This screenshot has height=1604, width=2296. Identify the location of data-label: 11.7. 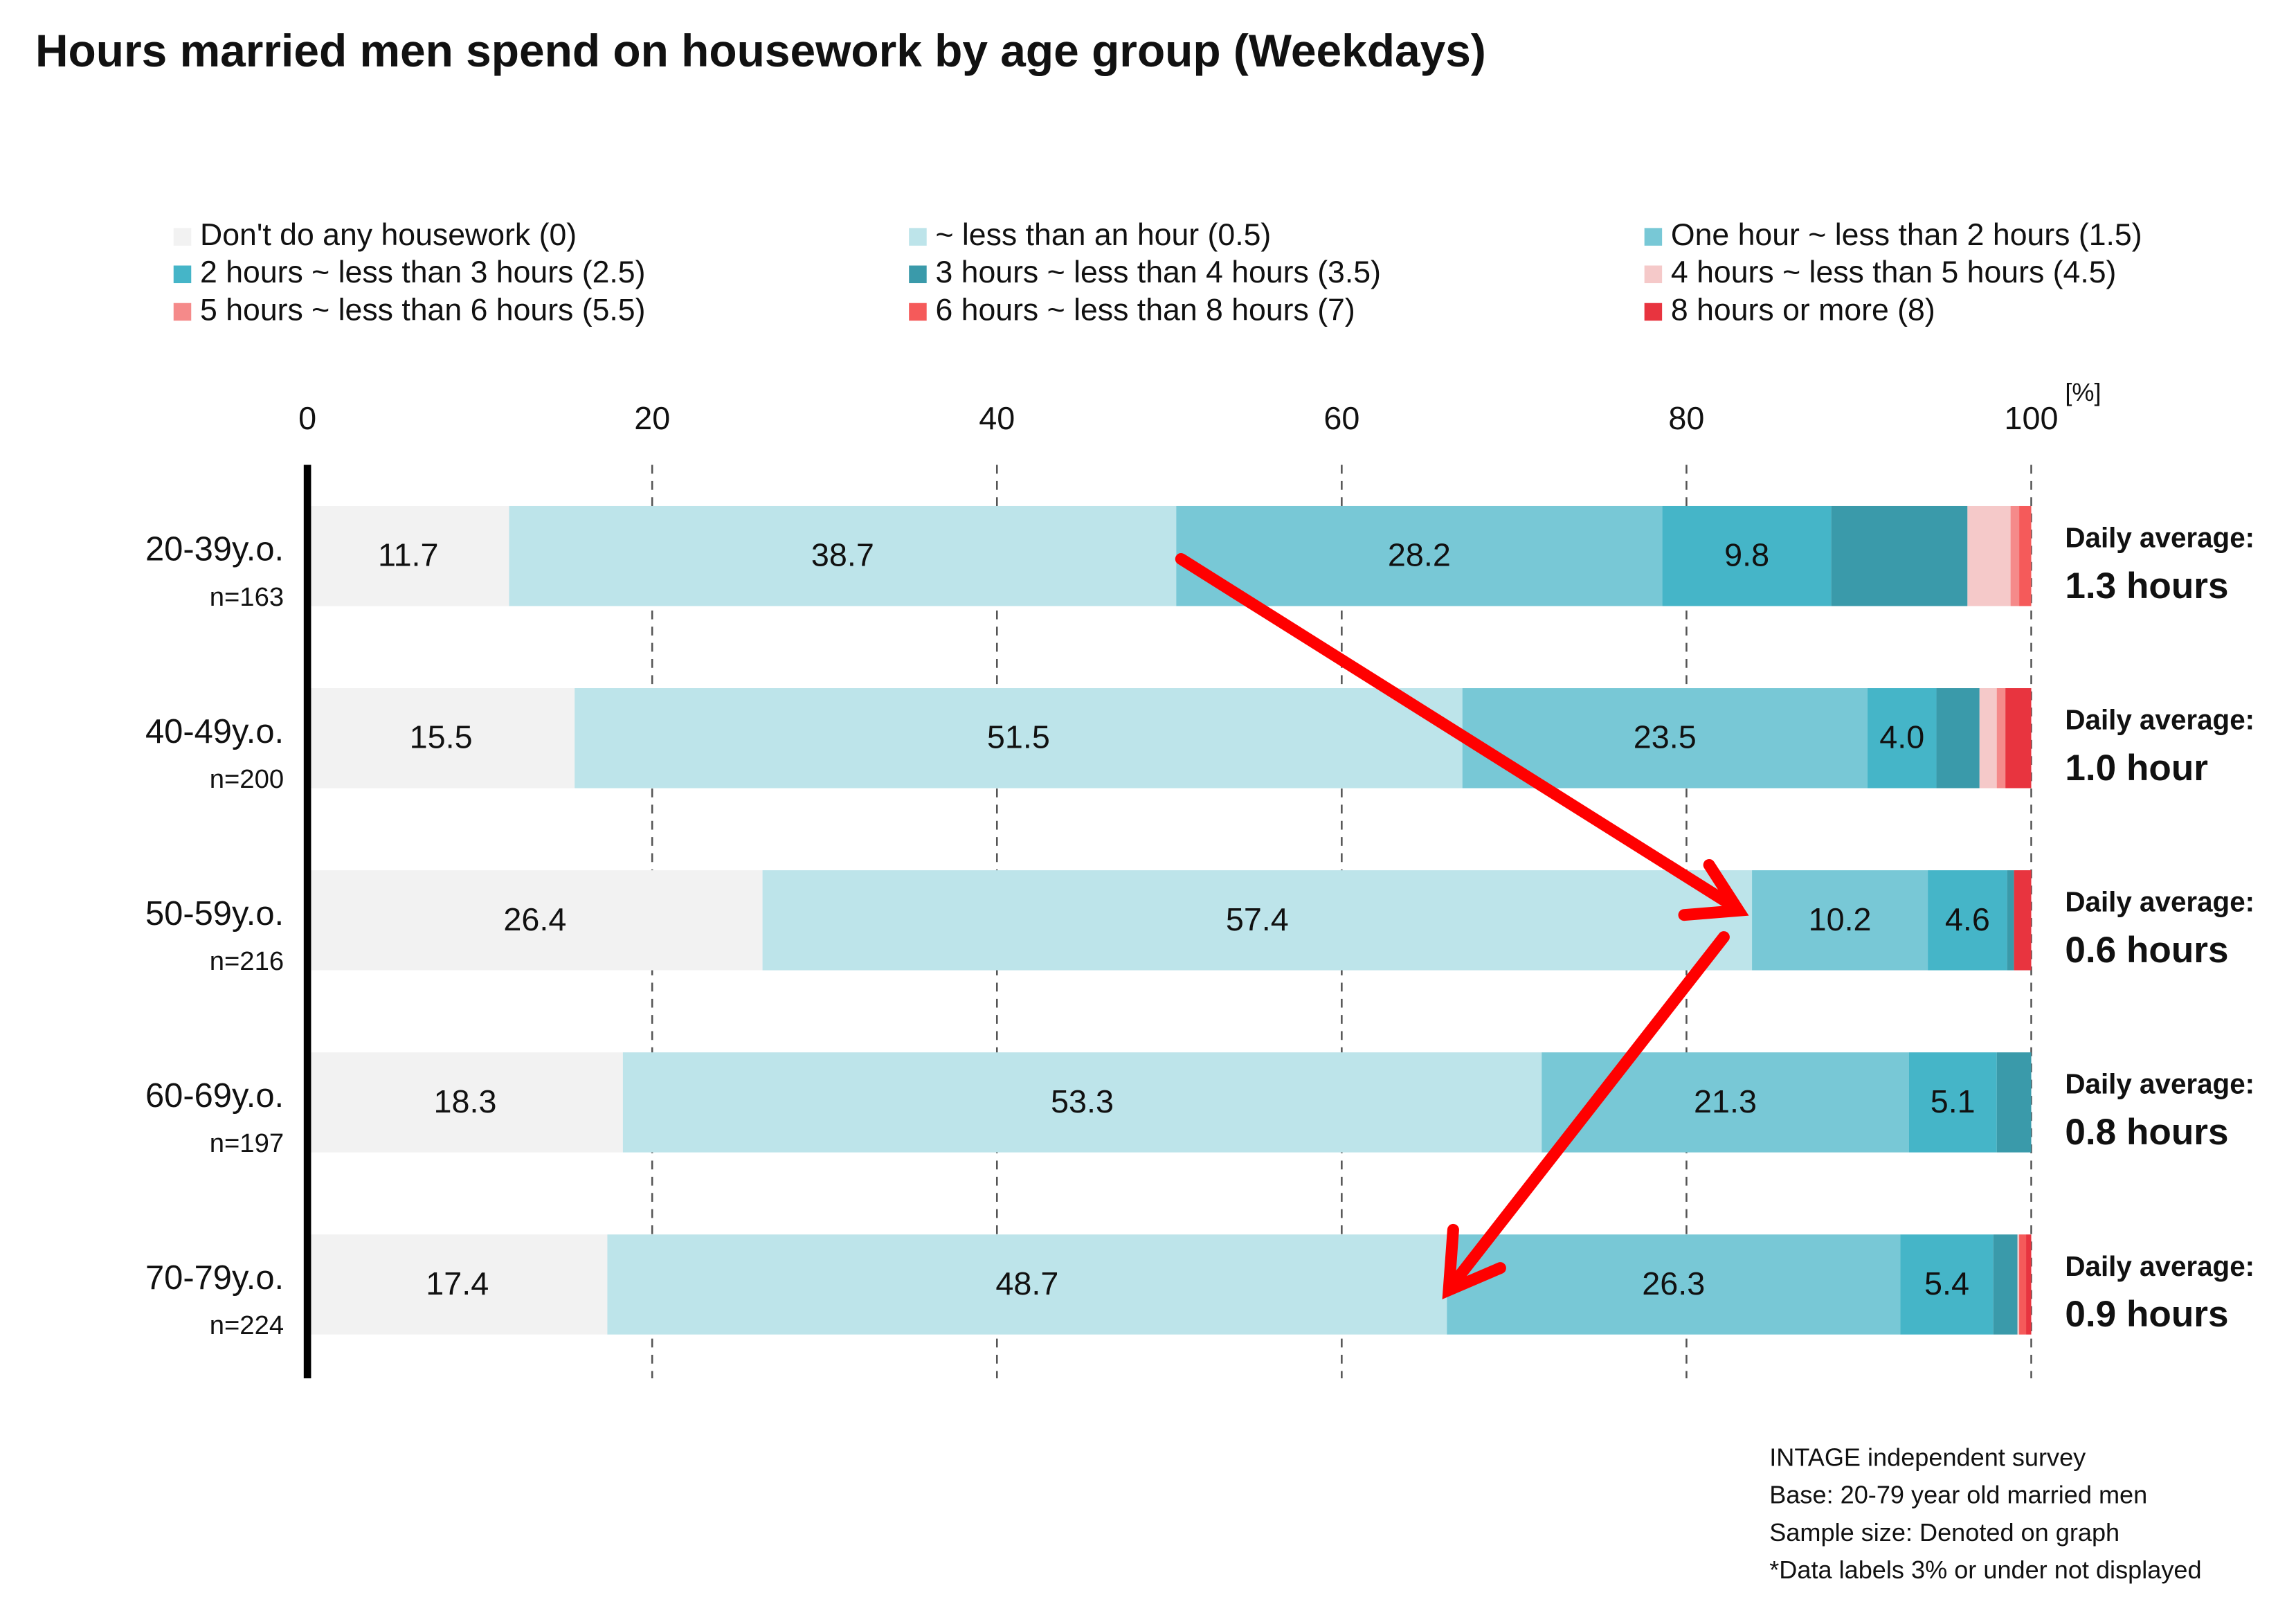
(409, 555).